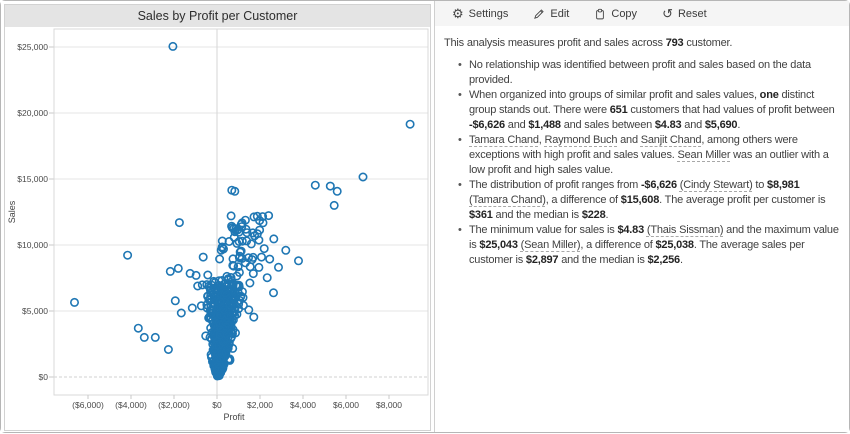 This screenshot has width=850, height=434. I want to click on customer-link: (Tamara Chand), so click(507, 200).